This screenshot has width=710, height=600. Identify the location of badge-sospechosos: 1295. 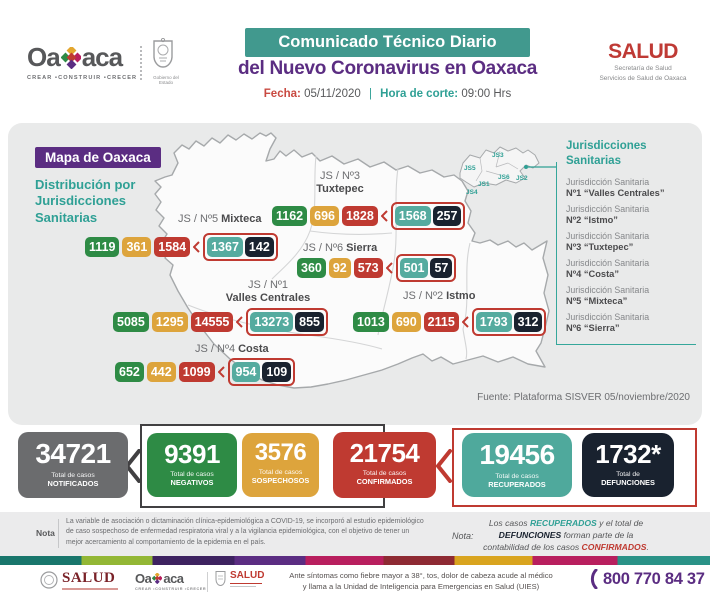
(169, 322).